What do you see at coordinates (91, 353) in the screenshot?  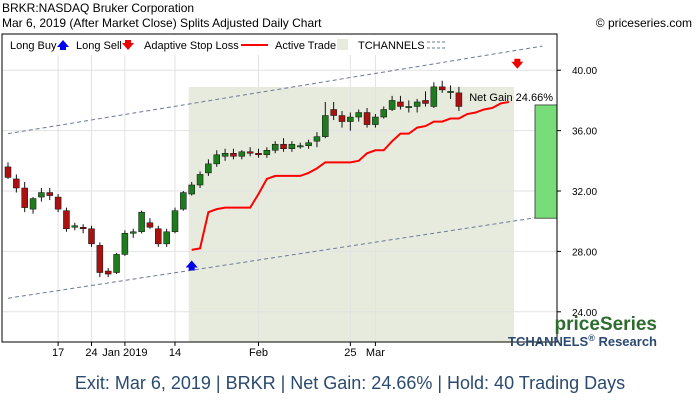 I see `x-tick-label: 24` at bounding box center [91, 353].